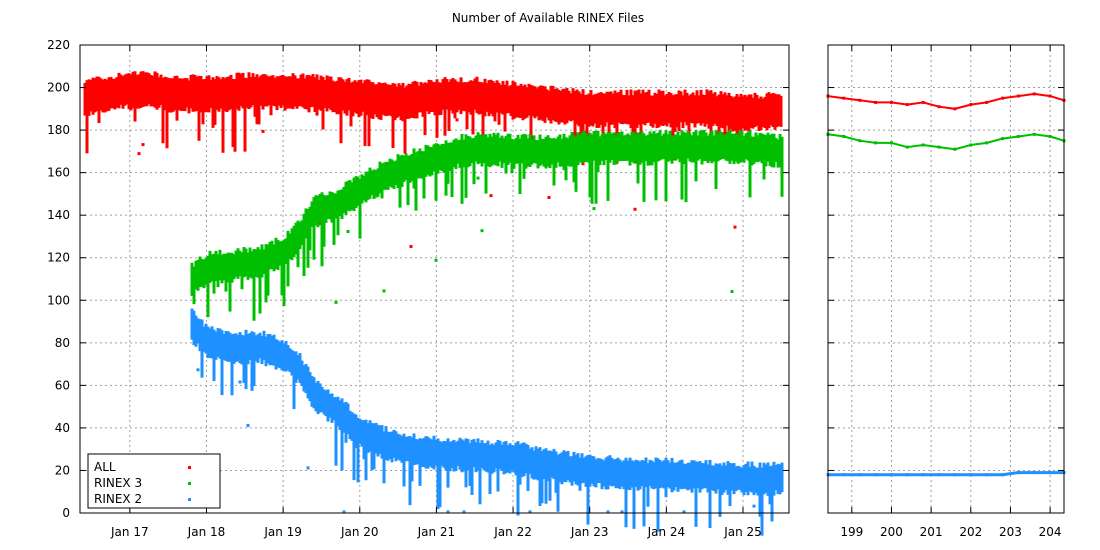 The image size is (1100, 550). Describe the element at coordinates (1050, 532) in the screenshot. I see `x-tick-label: 204` at that location.